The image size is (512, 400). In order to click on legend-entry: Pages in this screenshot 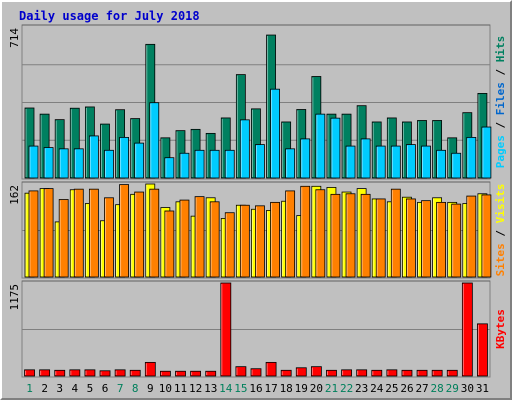, I will do `click(500, 151)`.